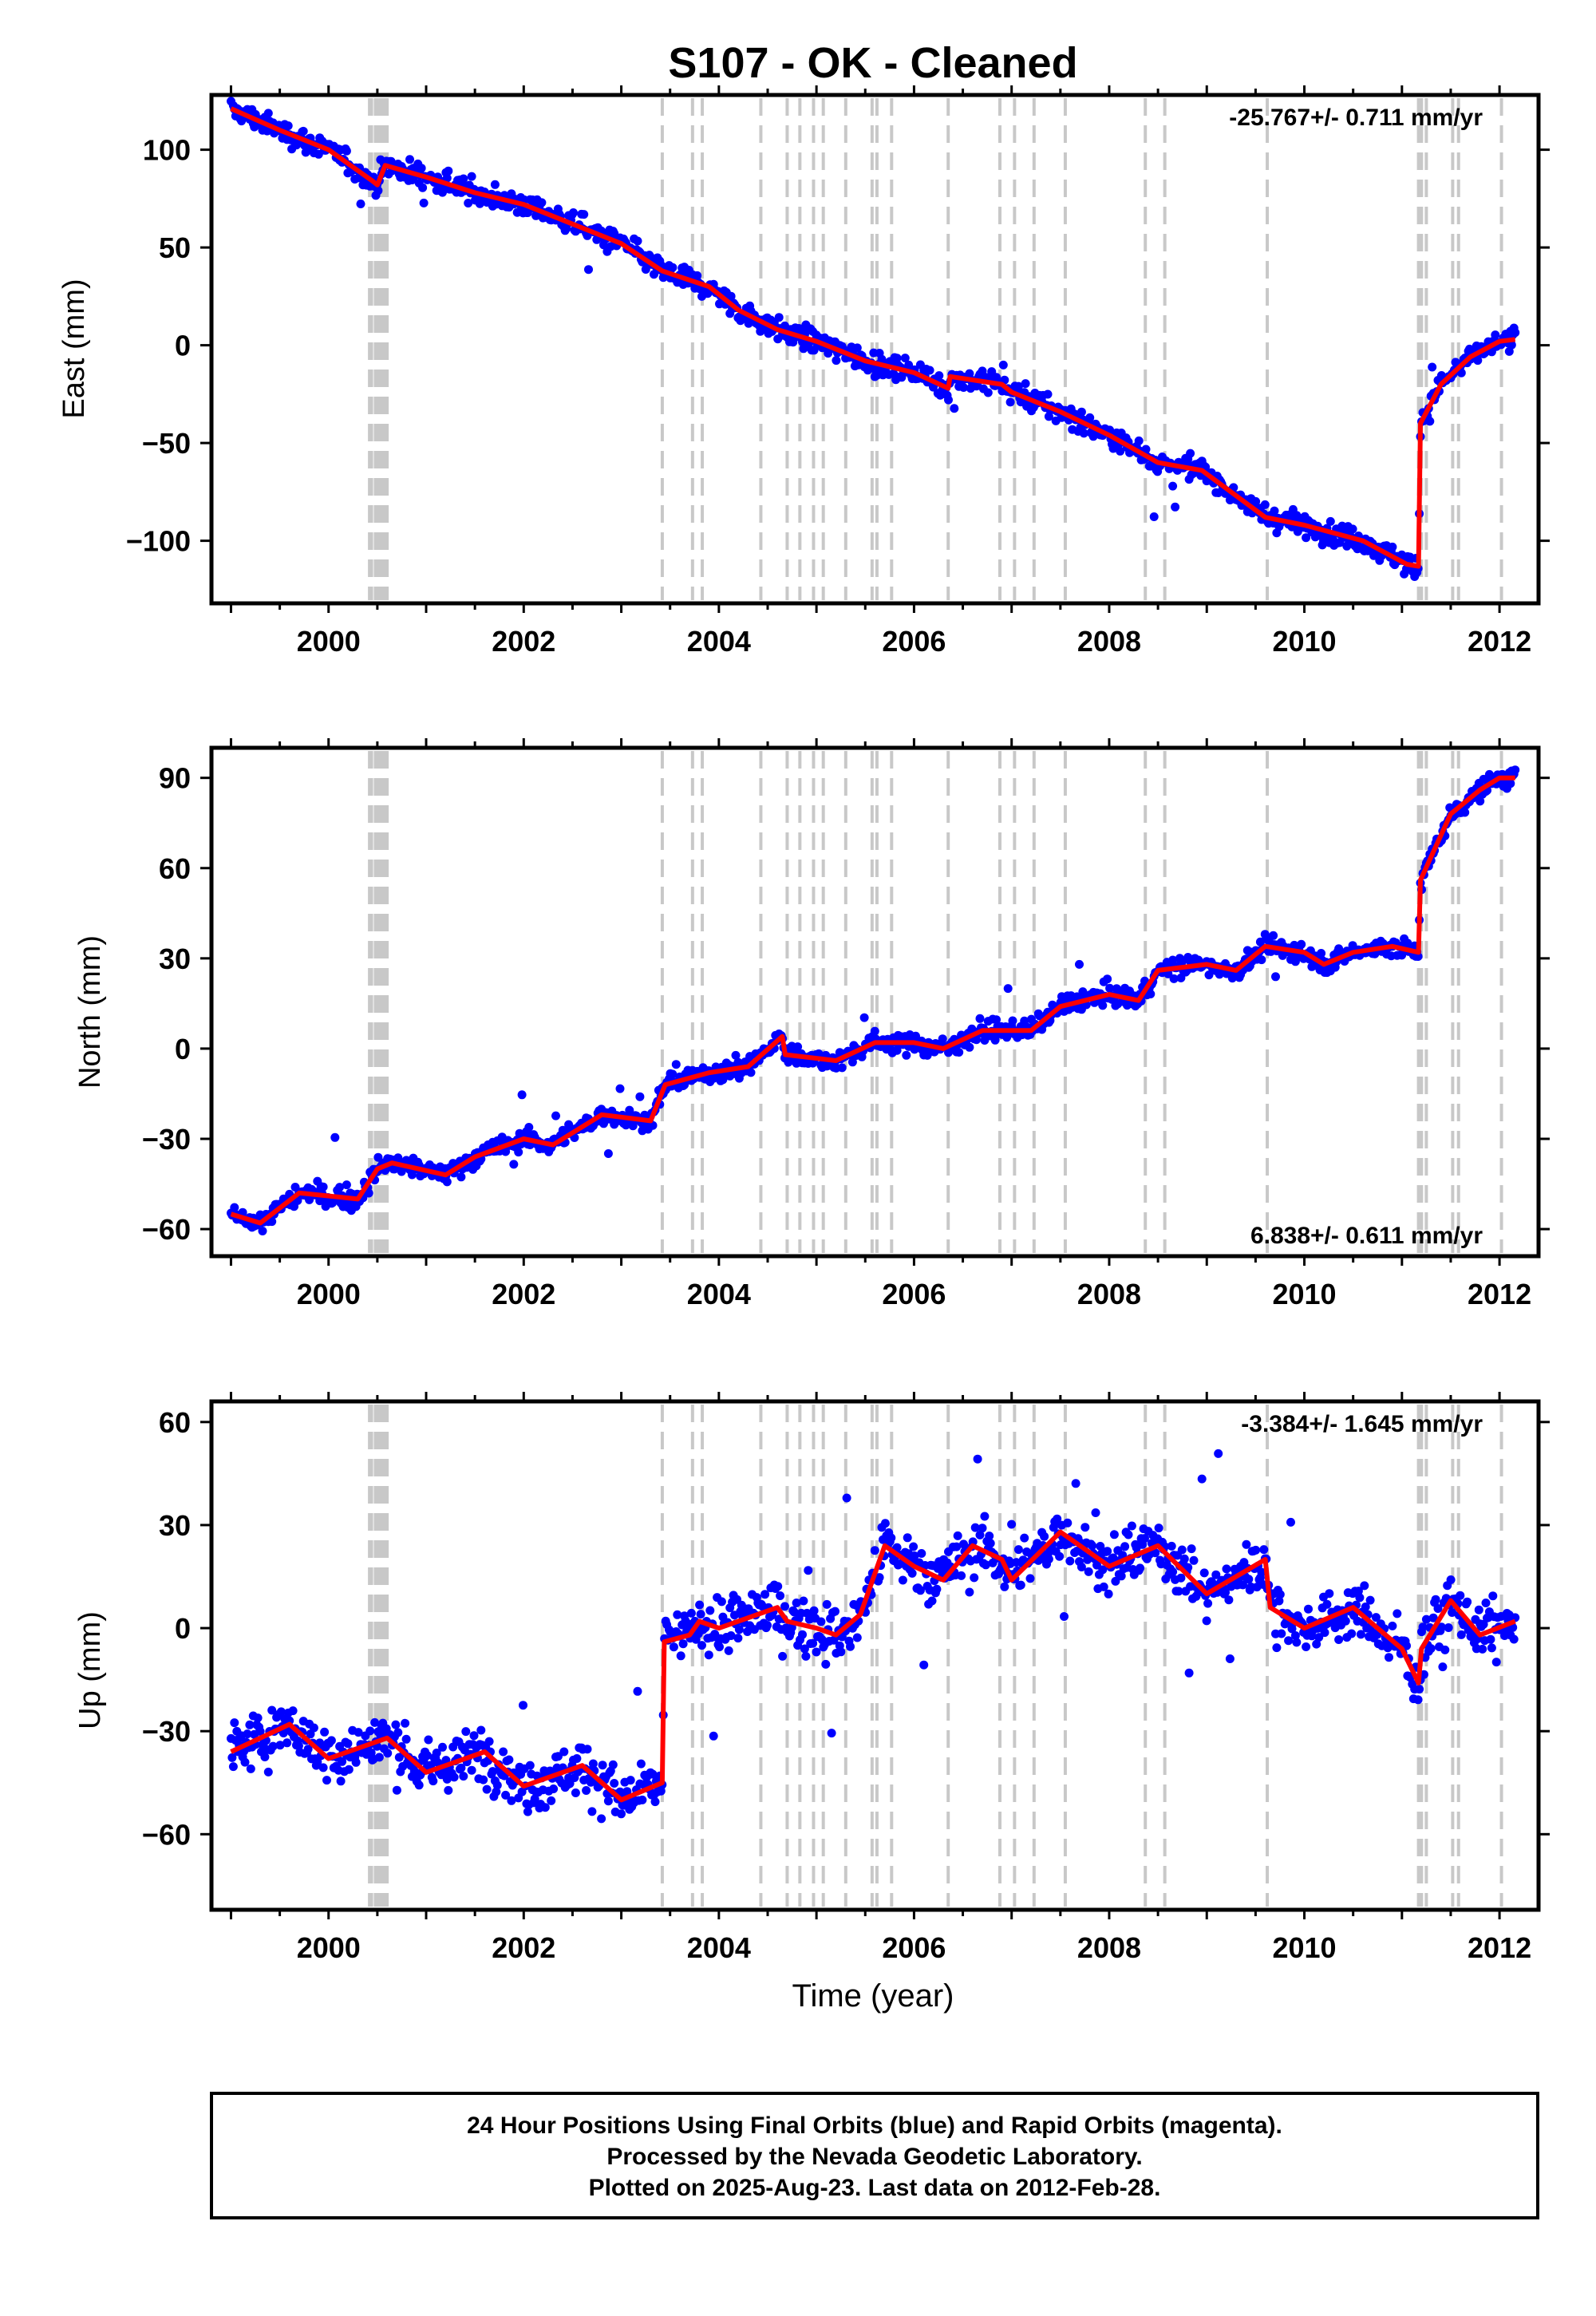 This screenshot has height=2316, width=1596. What do you see at coordinates (183, 1049) in the screenshot?
I see `y-tick-label: 0` at bounding box center [183, 1049].